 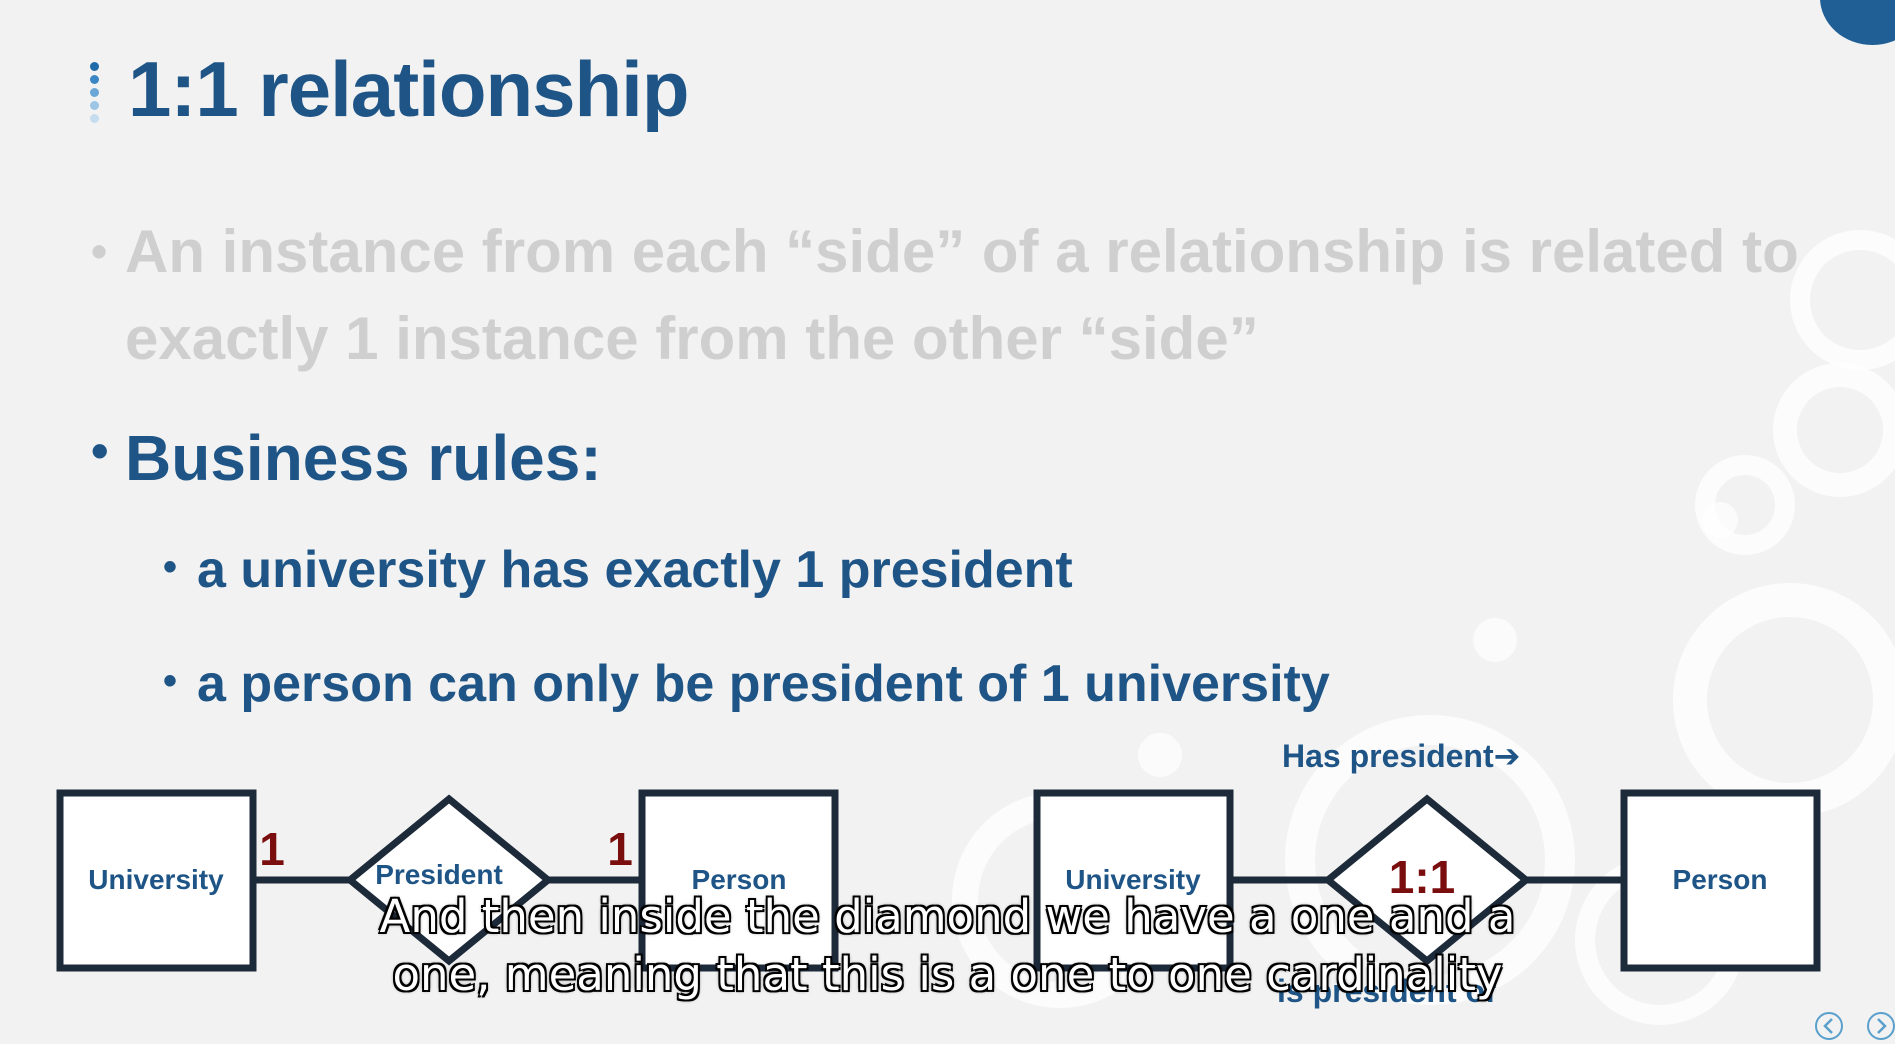 I want to click on forward-direction-label: Has president➔, so click(x=1401, y=756).